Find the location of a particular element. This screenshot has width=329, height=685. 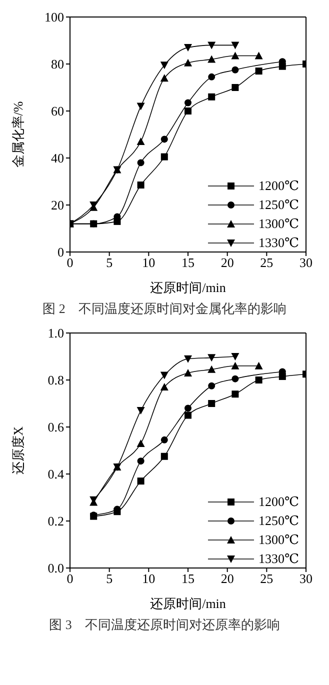

y-tick-label: 80 is located at coordinates (57, 64).